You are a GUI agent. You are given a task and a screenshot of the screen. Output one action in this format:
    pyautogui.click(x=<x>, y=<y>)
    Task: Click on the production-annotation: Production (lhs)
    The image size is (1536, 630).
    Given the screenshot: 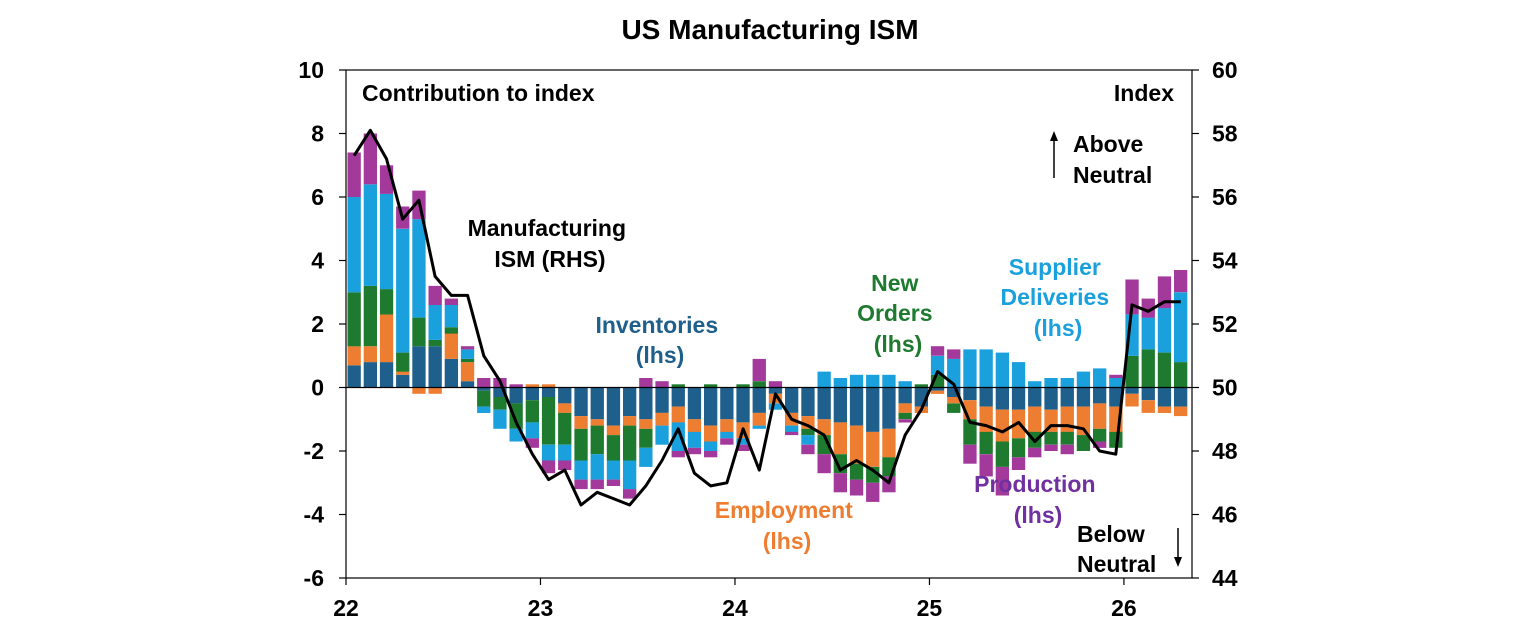 What is the action you would take?
    pyautogui.click(x=1038, y=499)
    